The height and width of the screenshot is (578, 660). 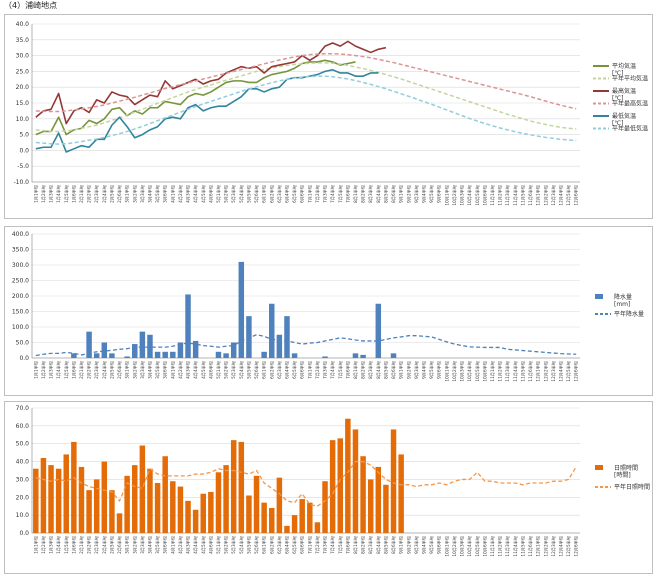 I want to click on legend-label: 平年平均気温, so click(x=630, y=79).